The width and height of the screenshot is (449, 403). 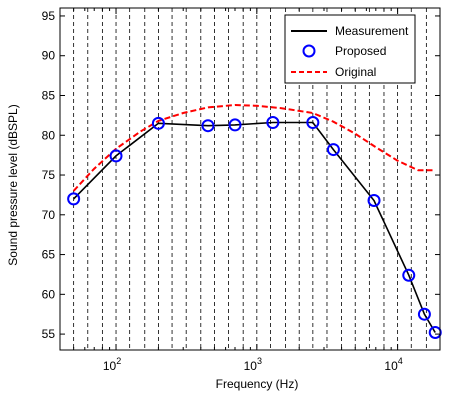 What do you see at coordinates (49, 135) in the screenshot?
I see `y-tick-label: 80` at bounding box center [49, 135].